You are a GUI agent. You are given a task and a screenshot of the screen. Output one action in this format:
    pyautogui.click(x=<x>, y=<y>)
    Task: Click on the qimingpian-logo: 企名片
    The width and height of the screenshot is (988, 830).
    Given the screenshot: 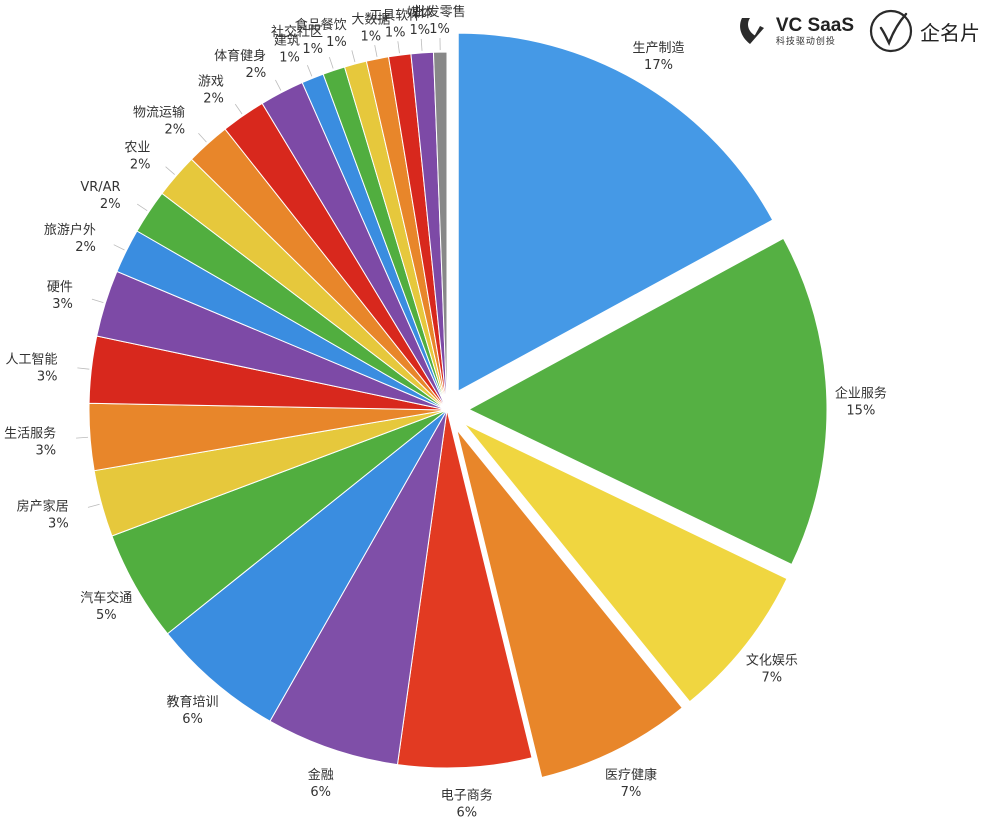 What is the action you would take?
    pyautogui.click(x=924, y=31)
    